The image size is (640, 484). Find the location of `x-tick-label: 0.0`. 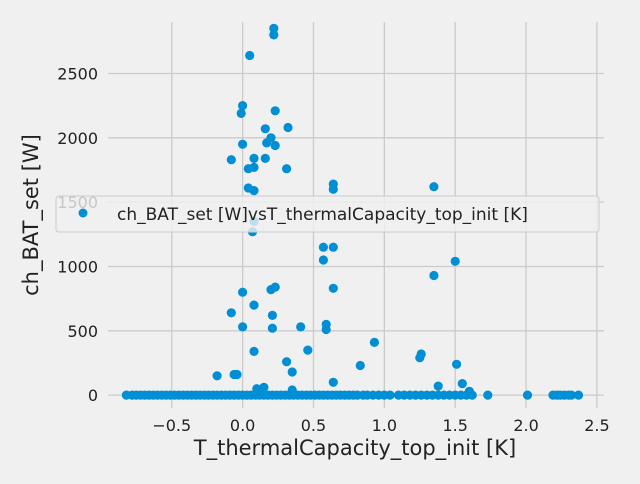

x-tick-label: 0.0 is located at coordinates (242, 425).